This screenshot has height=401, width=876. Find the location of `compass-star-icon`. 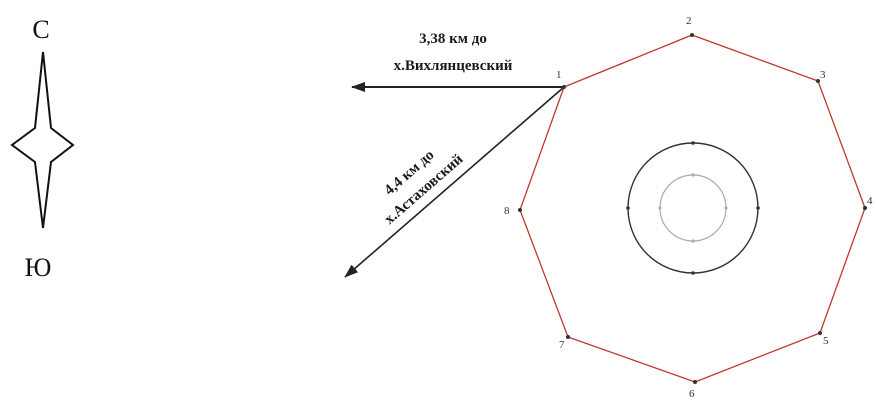

compass-star-icon is located at coordinates (42, 140).